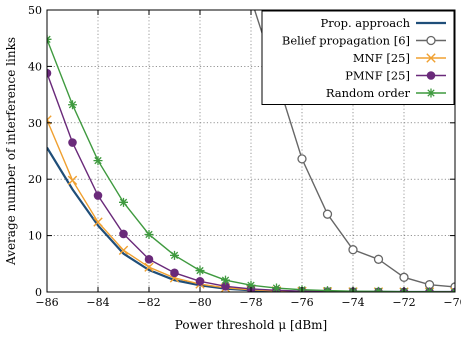 The height and width of the screenshot is (337, 461). What do you see at coordinates (346, 41) in the screenshot?
I see `legend-label: Belief propagation [6]` at bounding box center [346, 41].